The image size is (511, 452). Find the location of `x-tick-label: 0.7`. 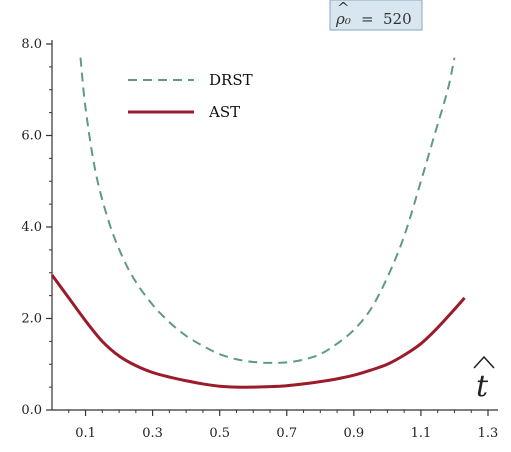

x-tick-label: 0.7 is located at coordinates (286, 433).